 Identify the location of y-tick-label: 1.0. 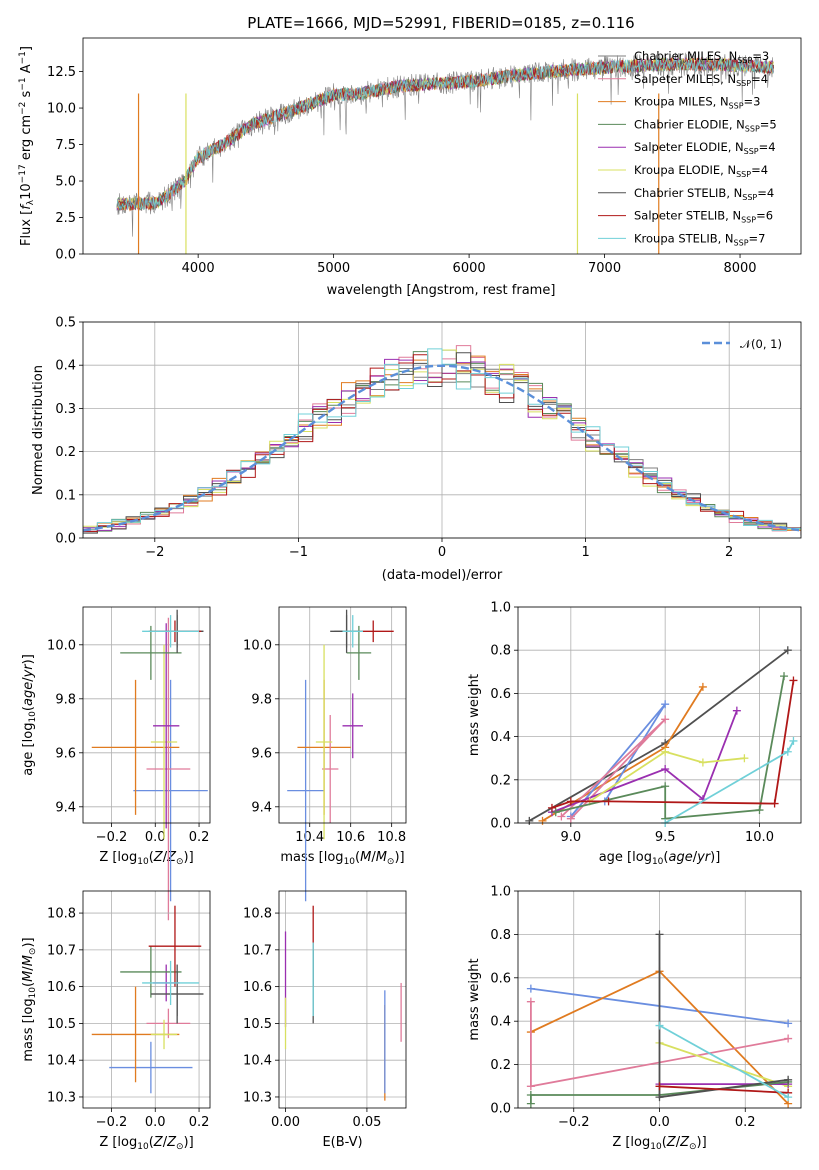
(500, 892).